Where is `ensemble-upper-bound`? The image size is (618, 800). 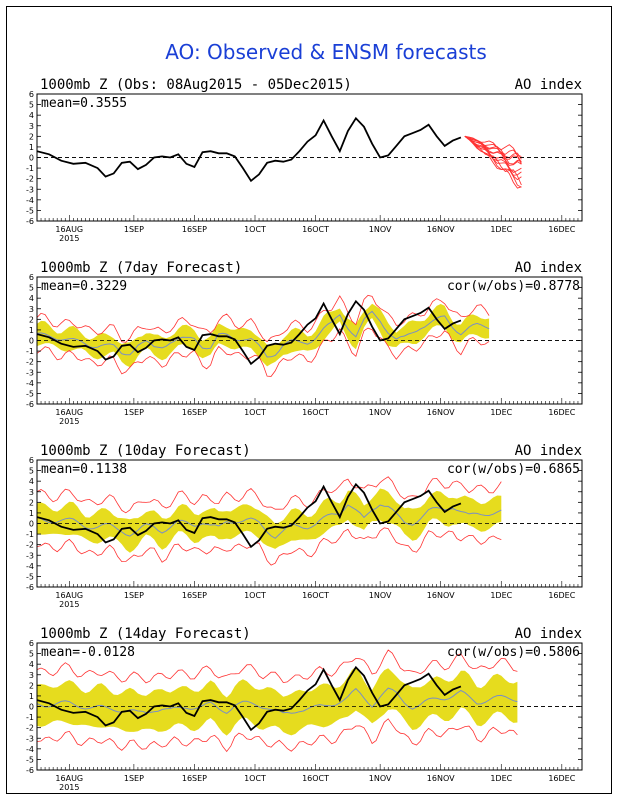 ensemble-upper-bound is located at coordinates (263, 318).